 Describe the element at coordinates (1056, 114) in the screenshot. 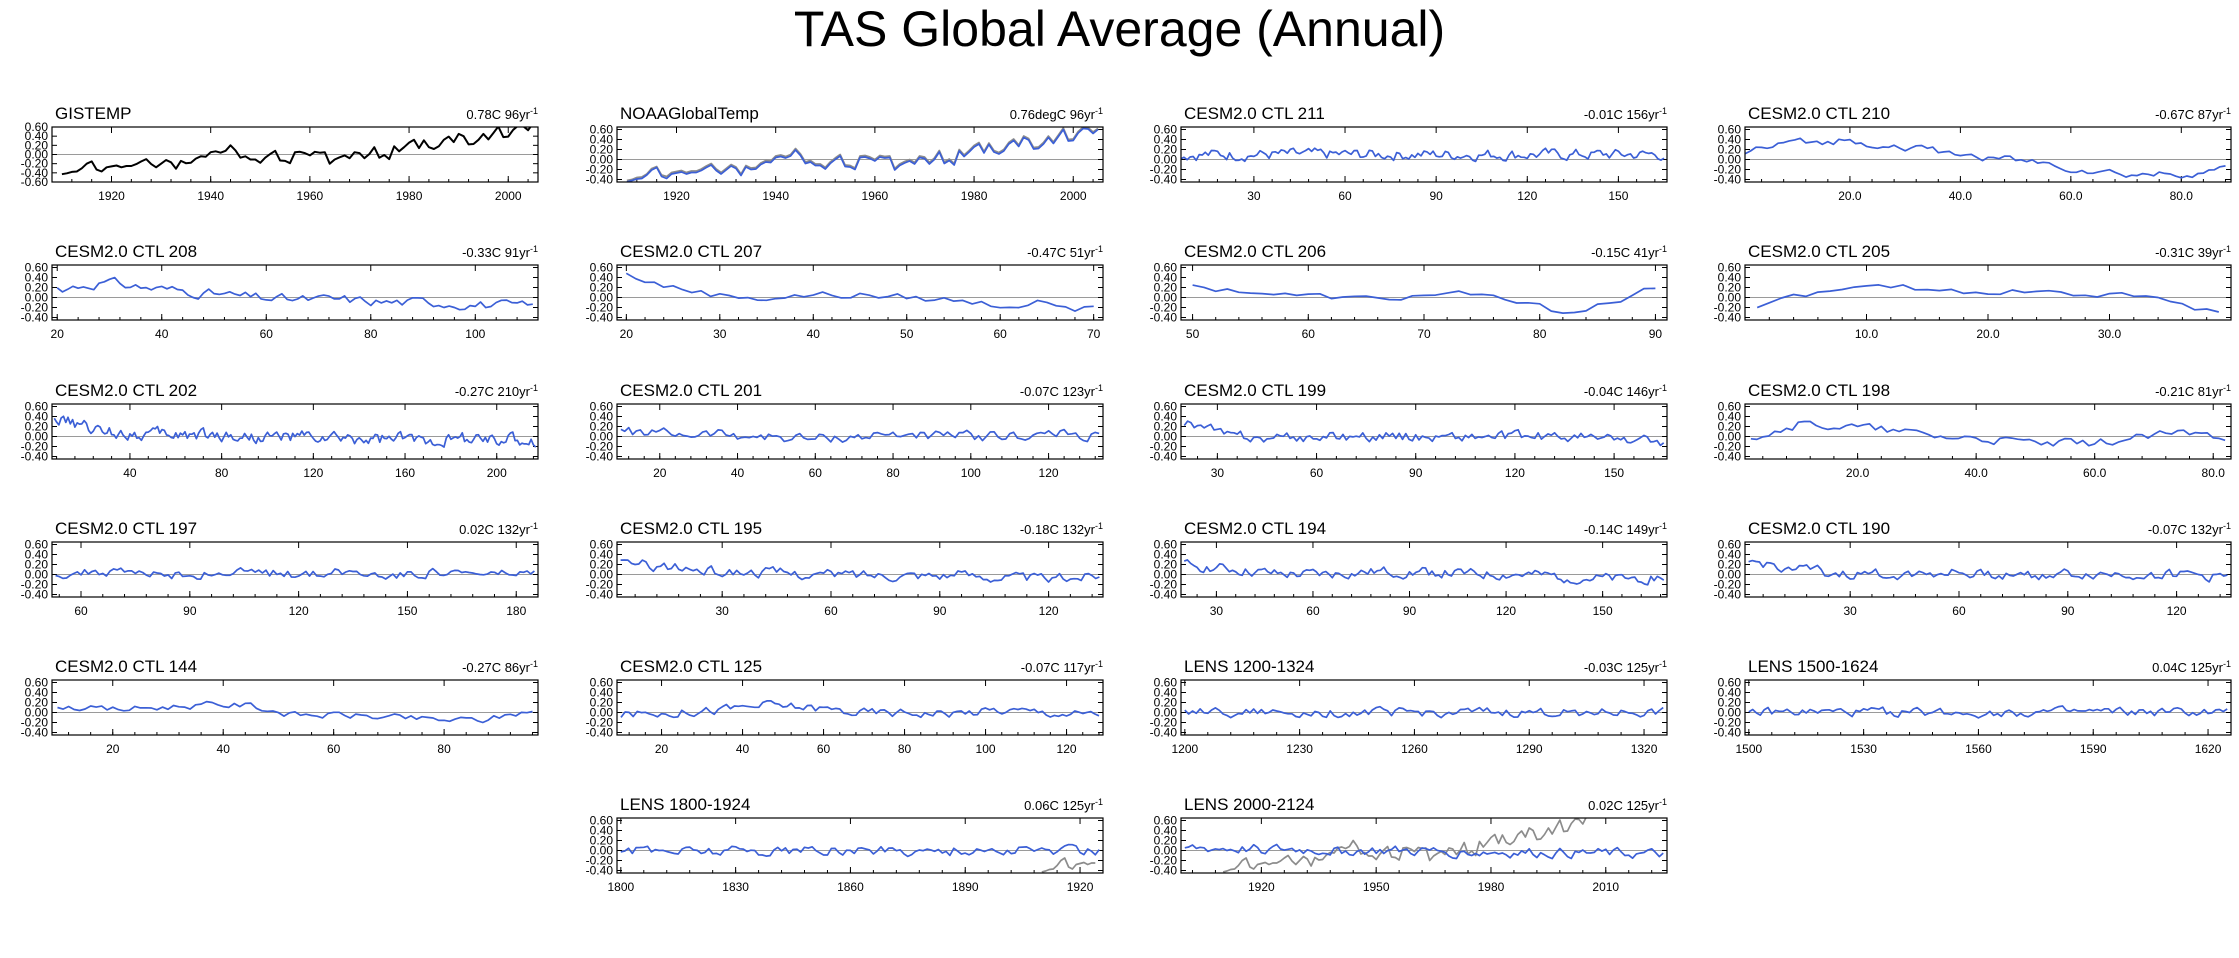

I see `panel-stat: 0.76degC 96yr-1` at that location.